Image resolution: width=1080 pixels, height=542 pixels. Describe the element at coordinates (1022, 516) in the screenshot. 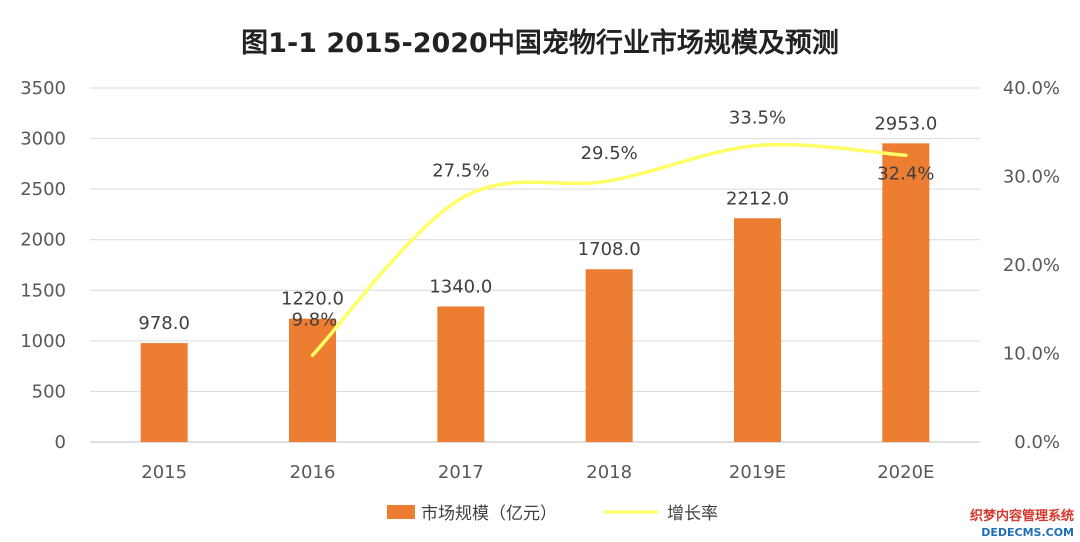

I see `watermark-line1: 织梦内容管理系统` at that location.